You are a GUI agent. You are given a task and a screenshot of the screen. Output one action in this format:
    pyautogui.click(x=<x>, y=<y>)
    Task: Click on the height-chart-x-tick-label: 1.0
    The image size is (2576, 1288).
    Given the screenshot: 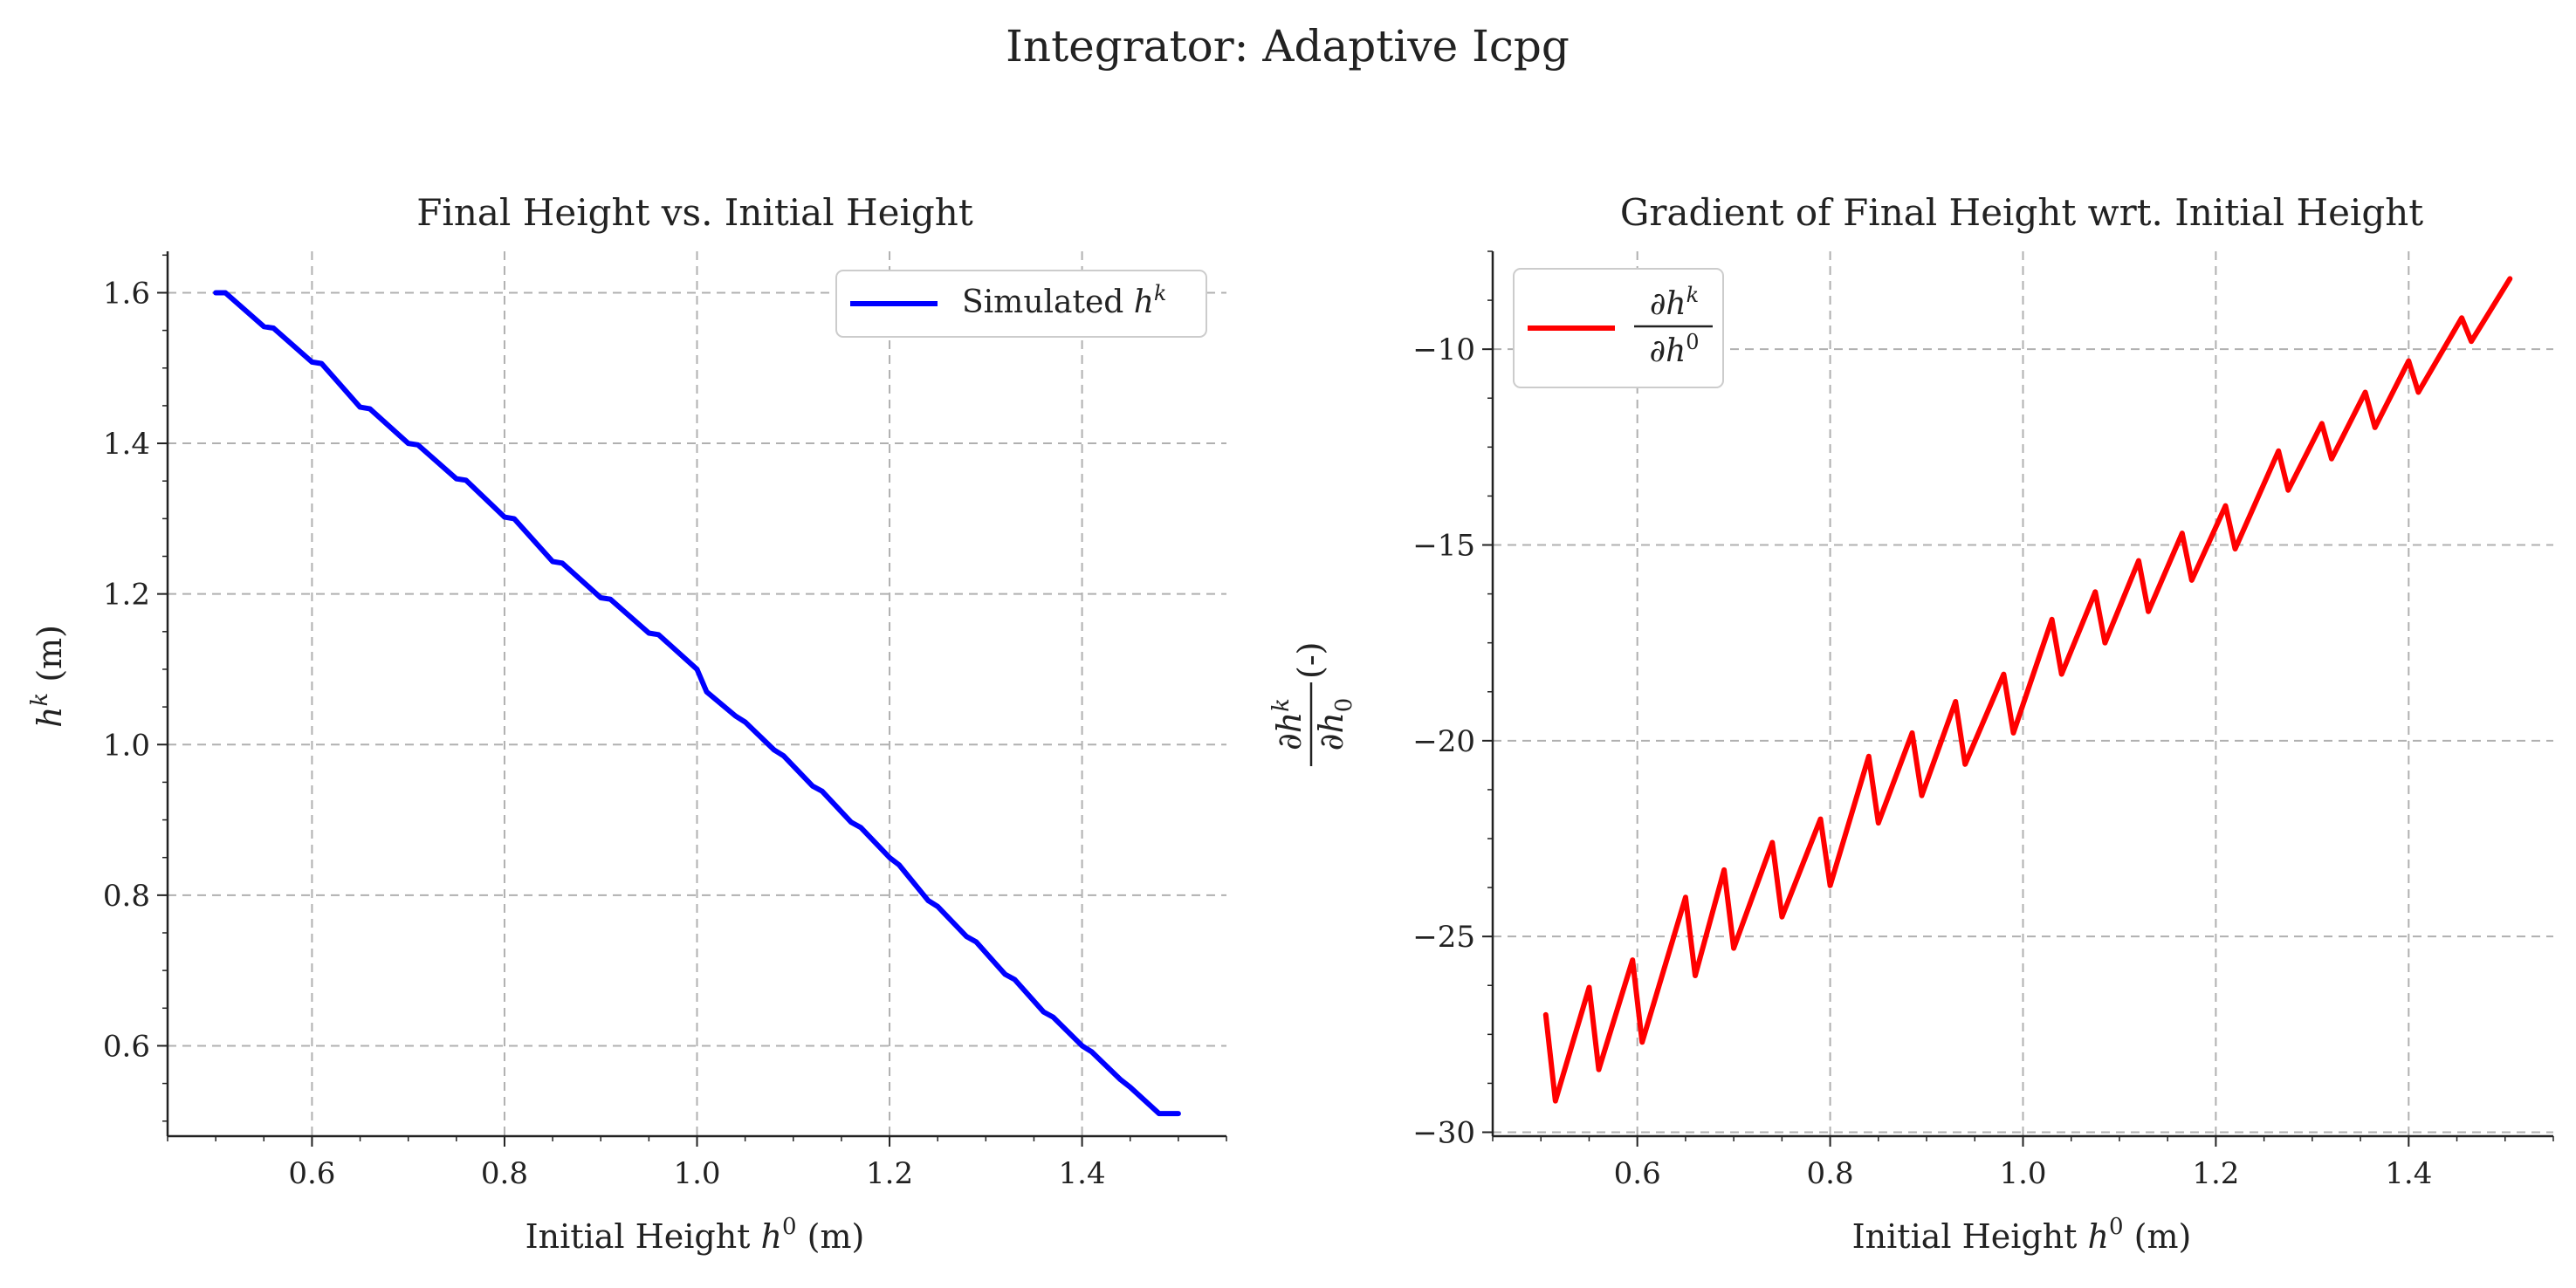 What is the action you would take?
    pyautogui.click(x=696, y=1174)
    